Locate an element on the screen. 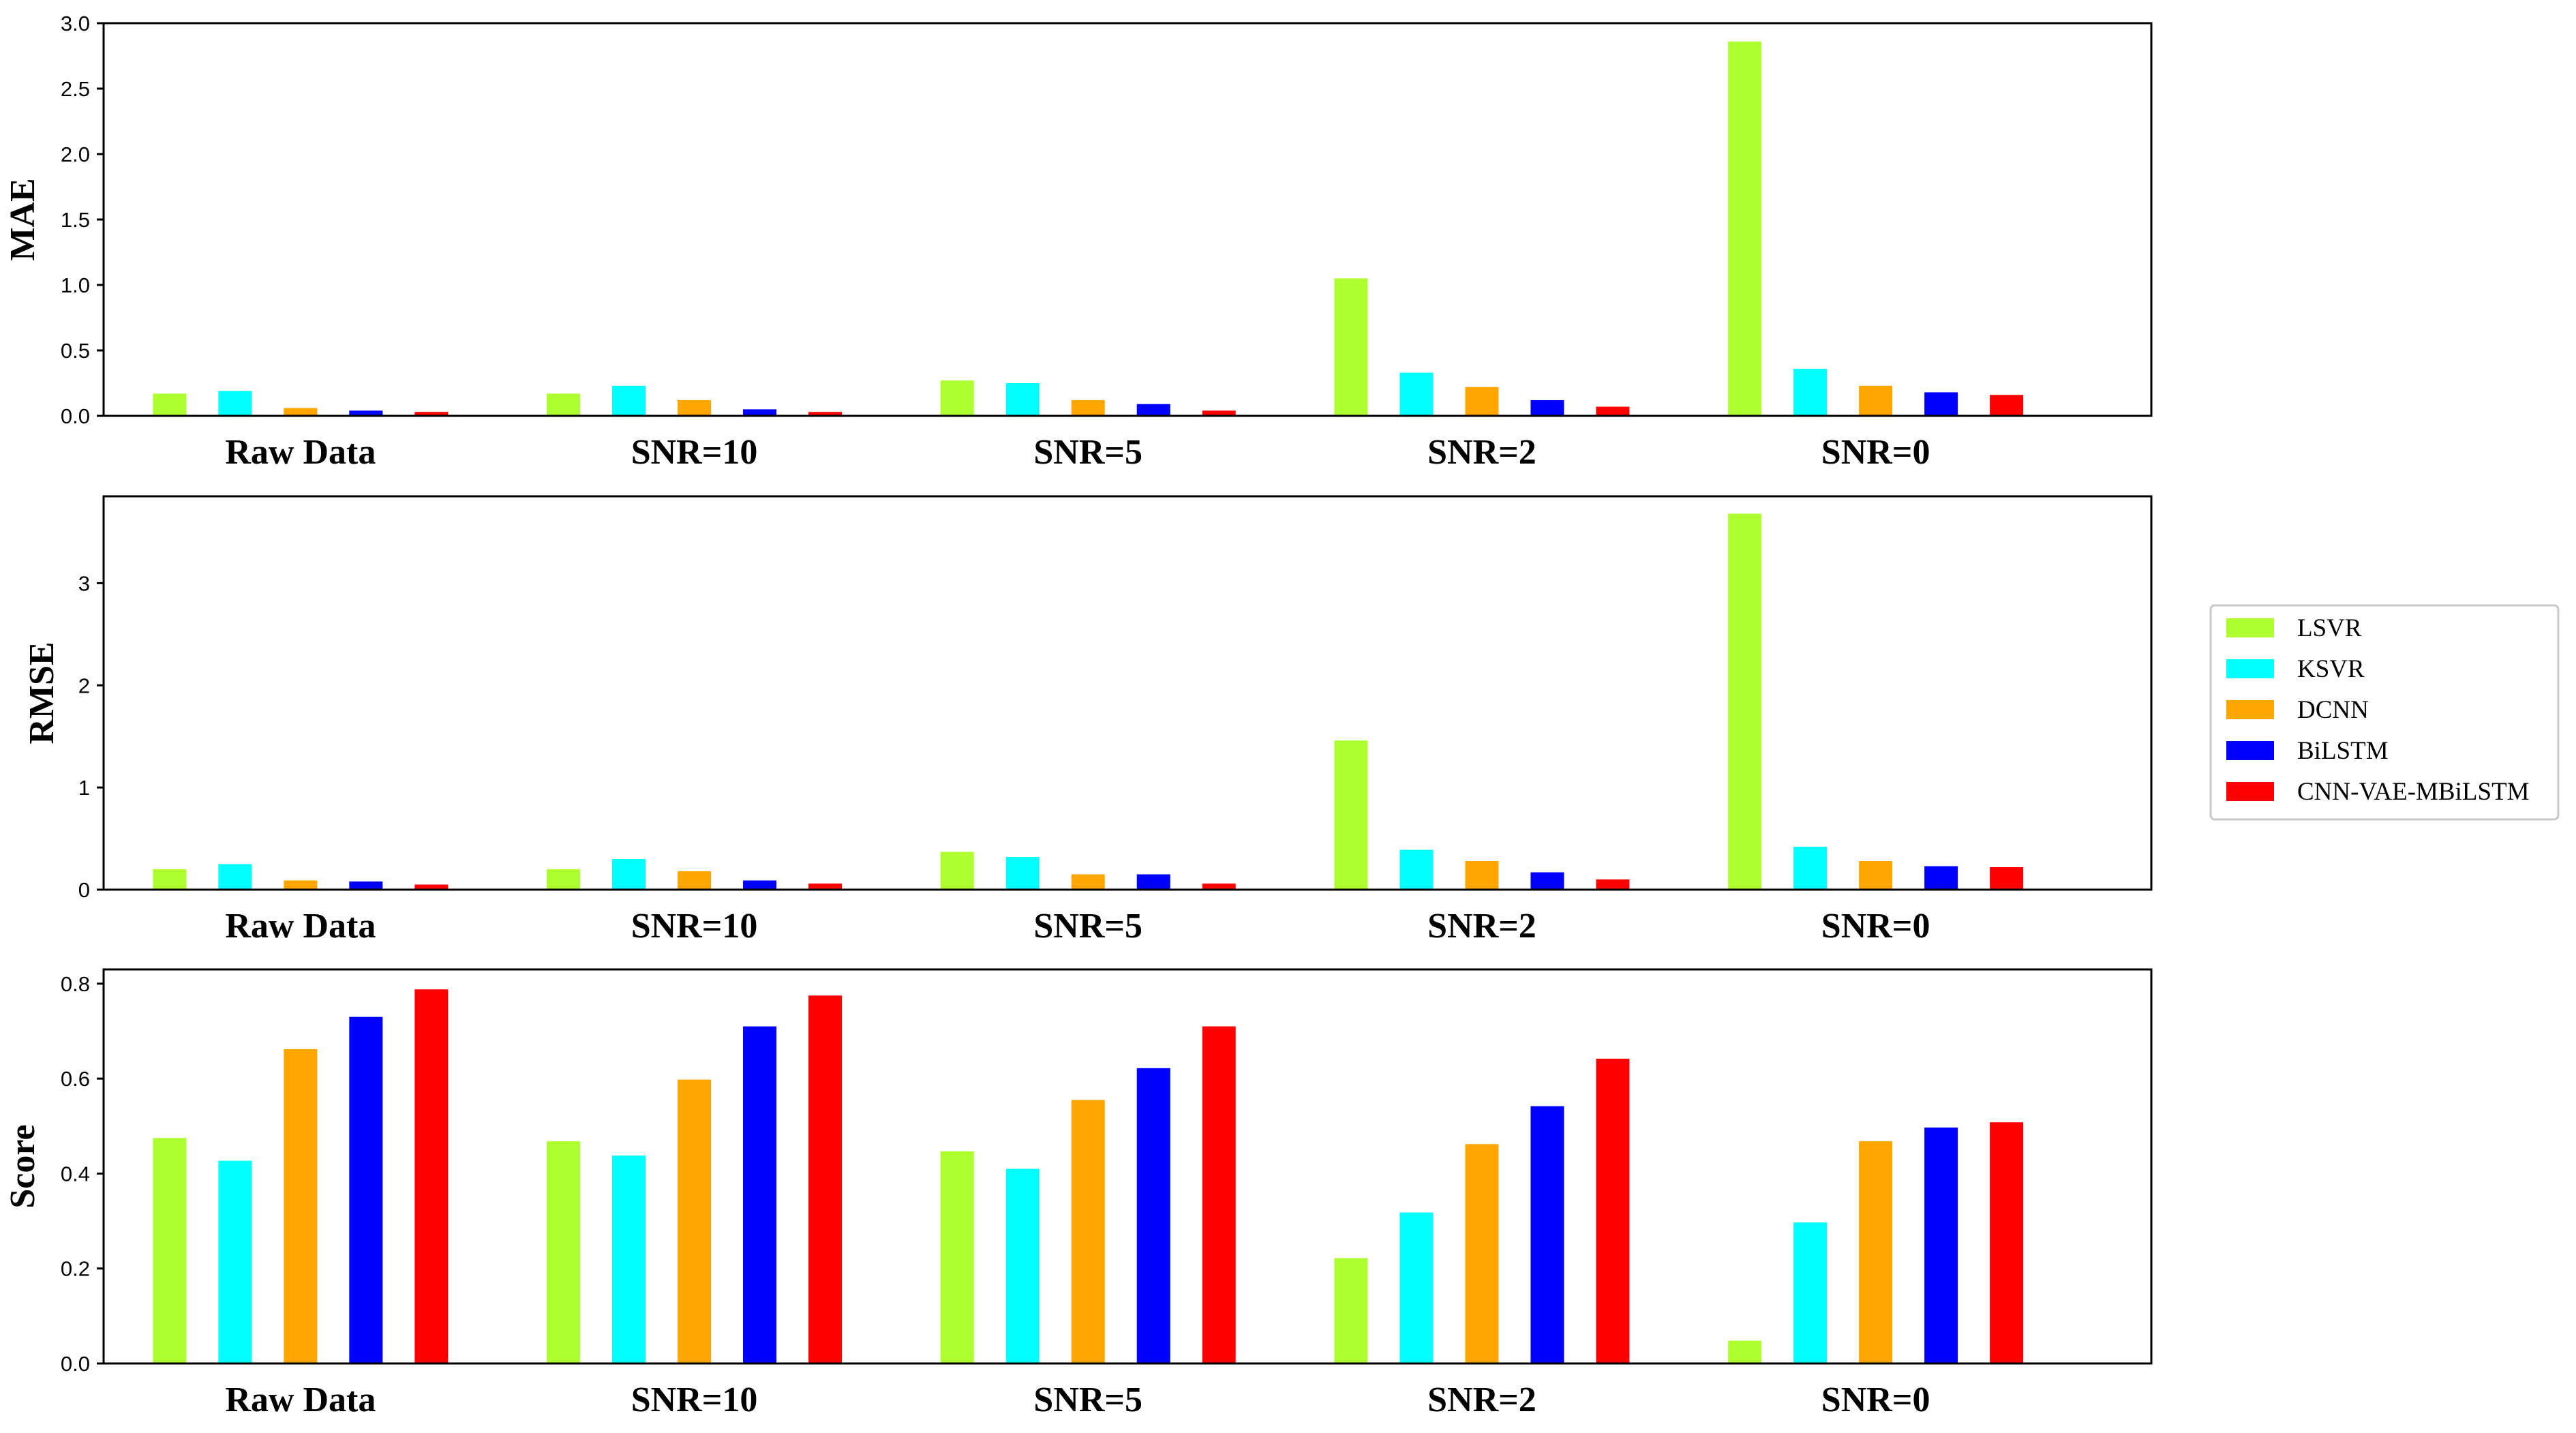  bar-score-cnn-vae-mbilstm-raw-data is located at coordinates (431, 1176).